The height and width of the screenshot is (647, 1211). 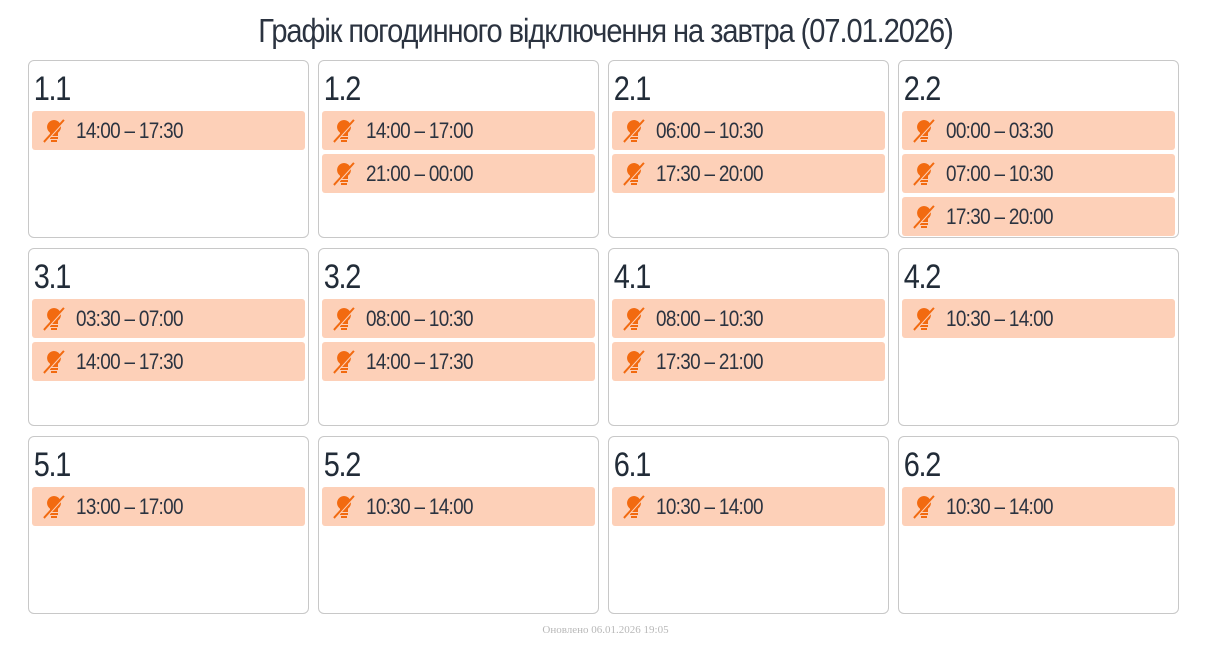 I want to click on outage-slot: 07:00 – 10:30, so click(x=1038, y=173).